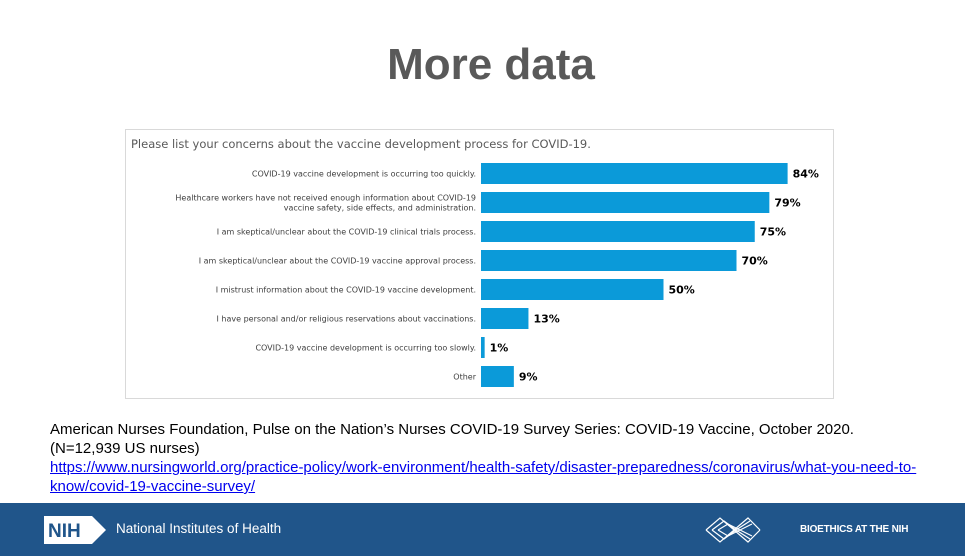  I want to click on value-label-2: 75%, so click(773, 232).